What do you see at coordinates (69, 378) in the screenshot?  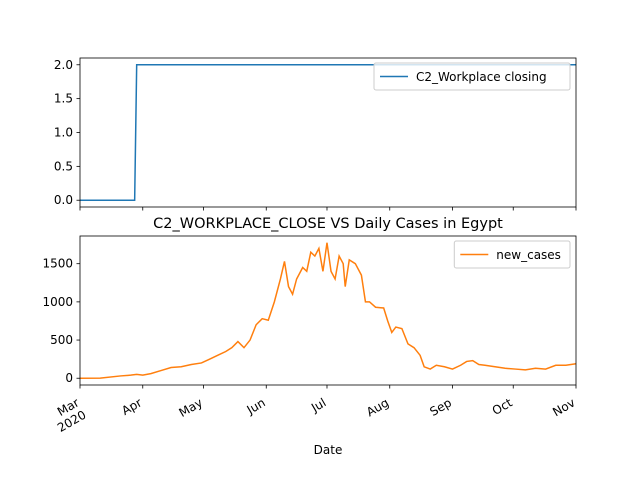 I see `y-tick-label: 0` at bounding box center [69, 378].